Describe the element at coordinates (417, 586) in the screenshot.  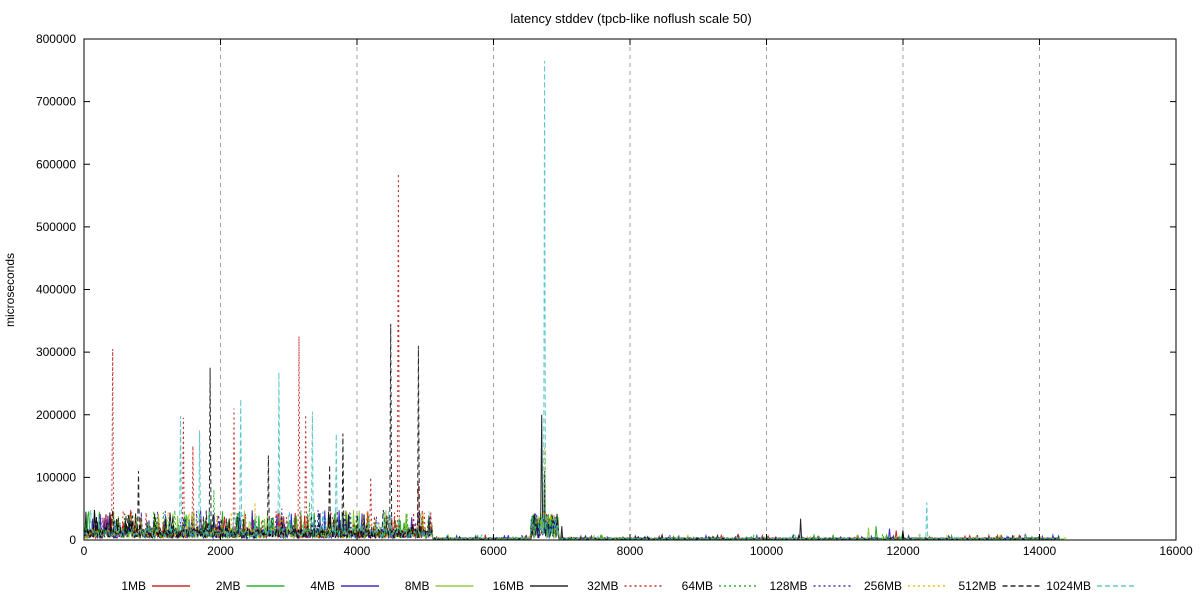
I see `legend-label: 8MB` at that location.